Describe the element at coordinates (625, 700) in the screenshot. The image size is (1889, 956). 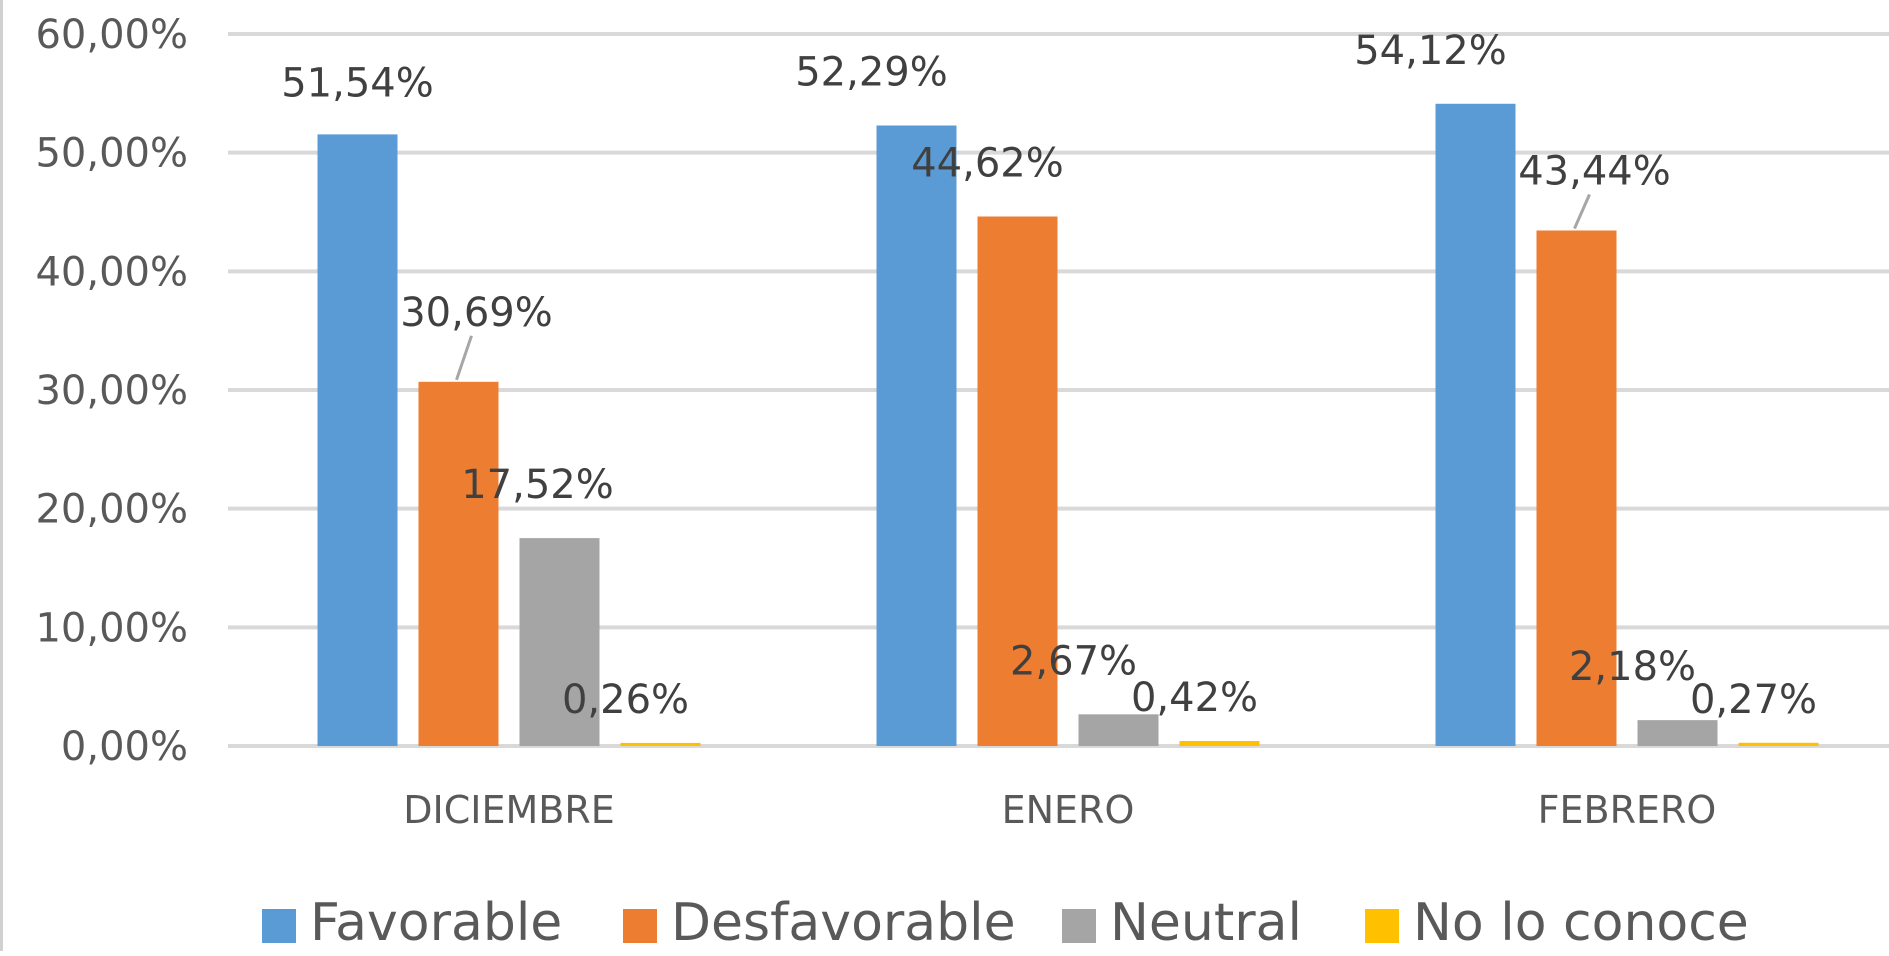
I see `data-label: 0,26%` at that location.